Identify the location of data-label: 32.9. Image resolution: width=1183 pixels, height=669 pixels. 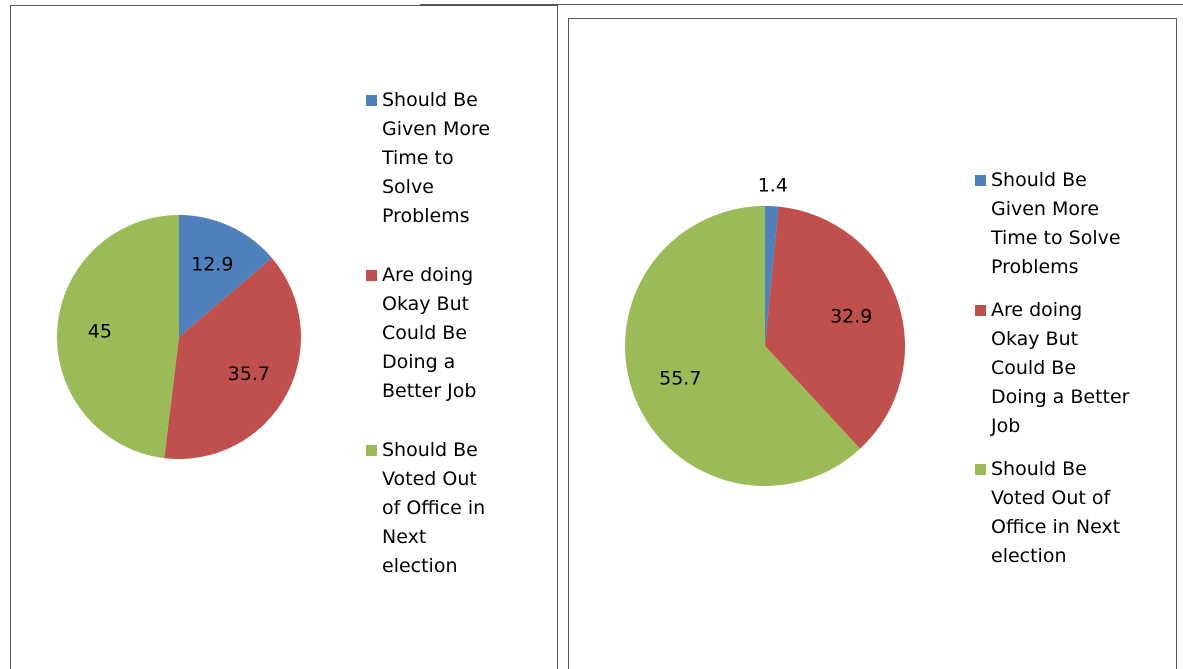
(851, 316).